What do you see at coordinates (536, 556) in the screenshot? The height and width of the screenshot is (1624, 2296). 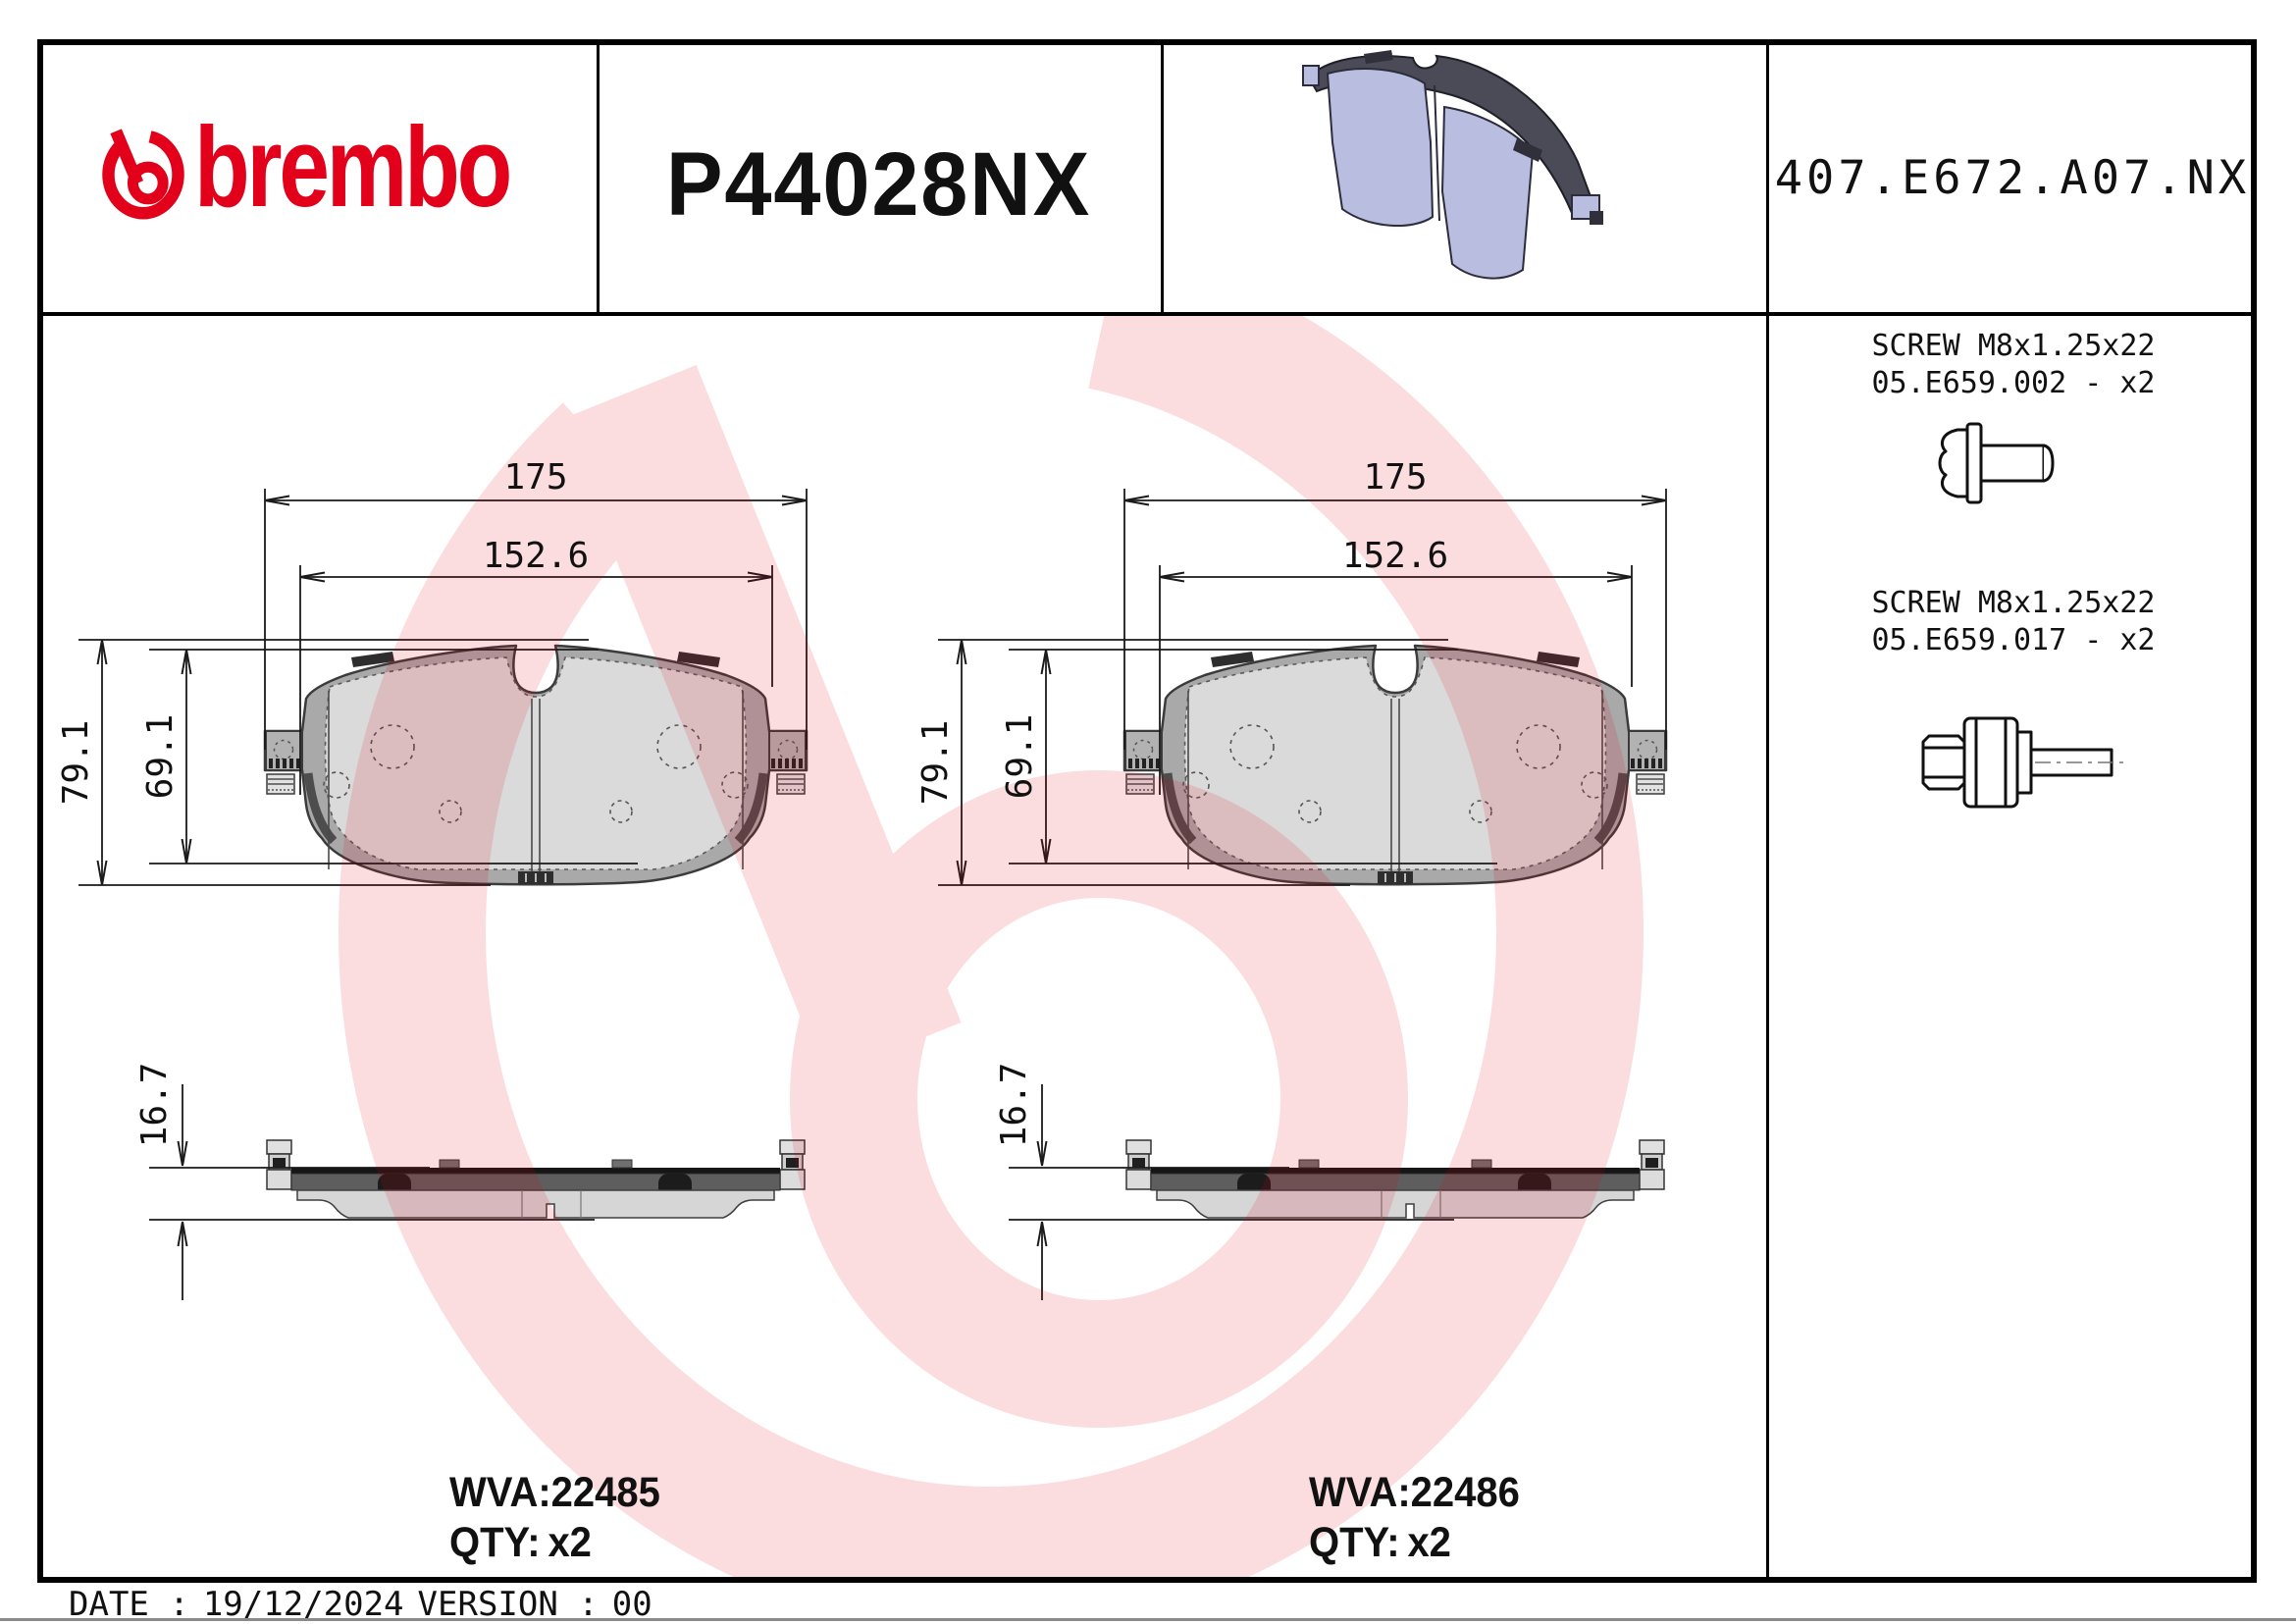 I see `dim-pad-width-left: 152.6` at bounding box center [536, 556].